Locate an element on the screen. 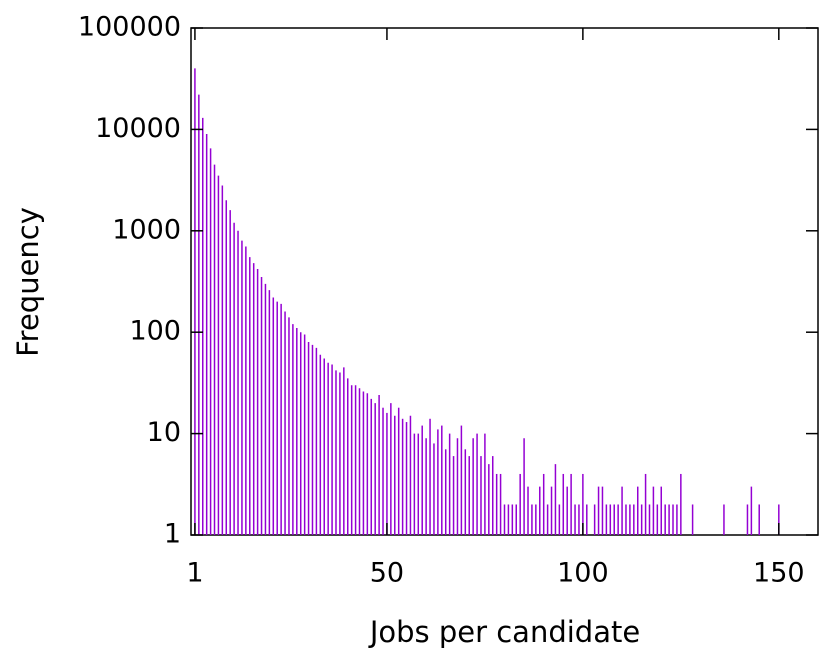  y-tick-label: 100000 is located at coordinates (129, 27).